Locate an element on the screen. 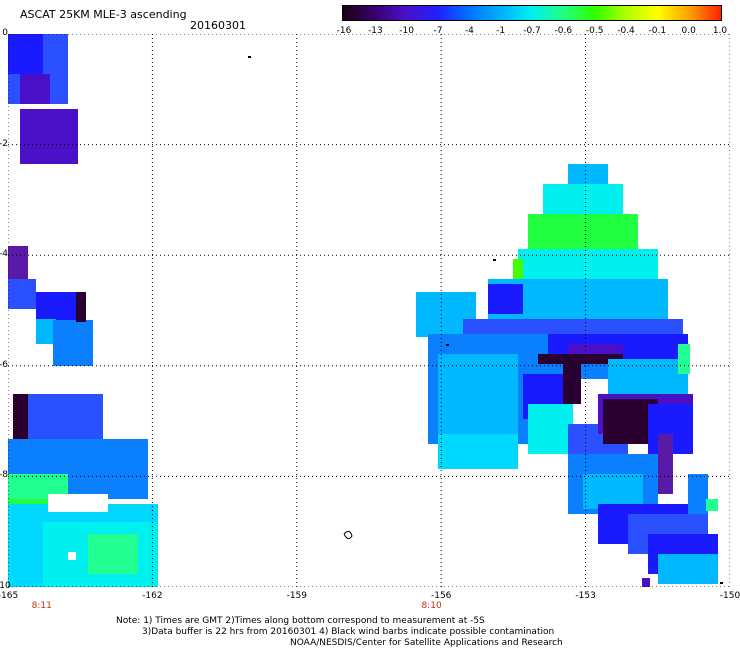 This screenshot has width=740, height=650. colorbar-label: 1.0 is located at coordinates (720, 31).